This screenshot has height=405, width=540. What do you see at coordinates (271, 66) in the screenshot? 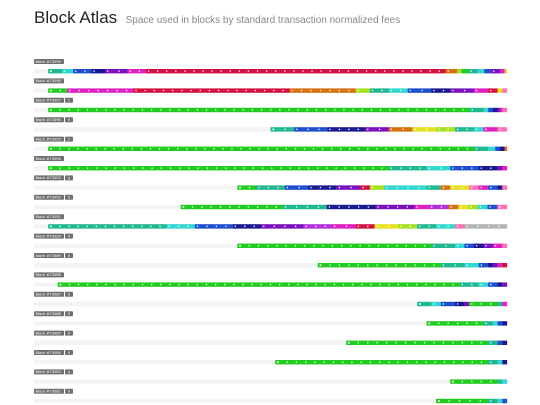
I see `block-row: Block #73099` at bounding box center [271, 66].